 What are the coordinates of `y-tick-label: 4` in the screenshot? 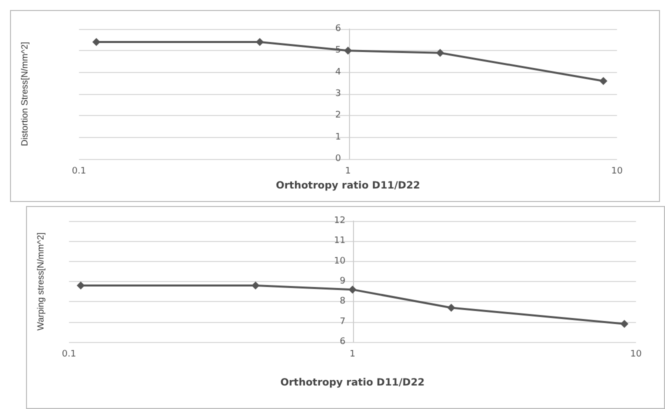 It's located at (338, 72).